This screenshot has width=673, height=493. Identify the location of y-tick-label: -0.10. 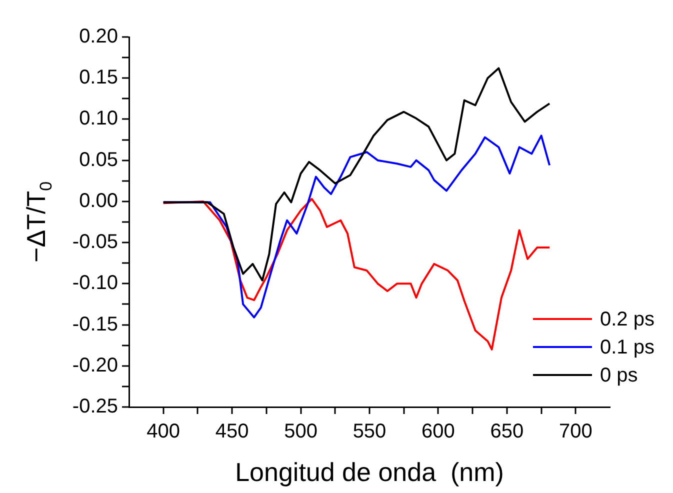
(95, 283).